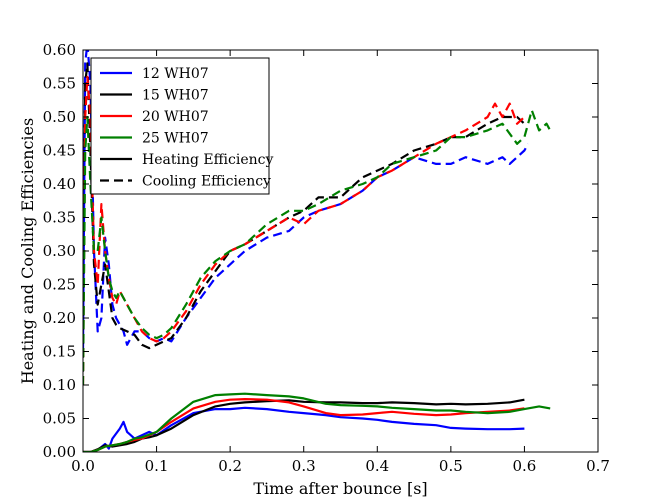 The width and height of the screenshot is (664, 502). I want to click on y-tick-label: 0.55, so click(59, 84).